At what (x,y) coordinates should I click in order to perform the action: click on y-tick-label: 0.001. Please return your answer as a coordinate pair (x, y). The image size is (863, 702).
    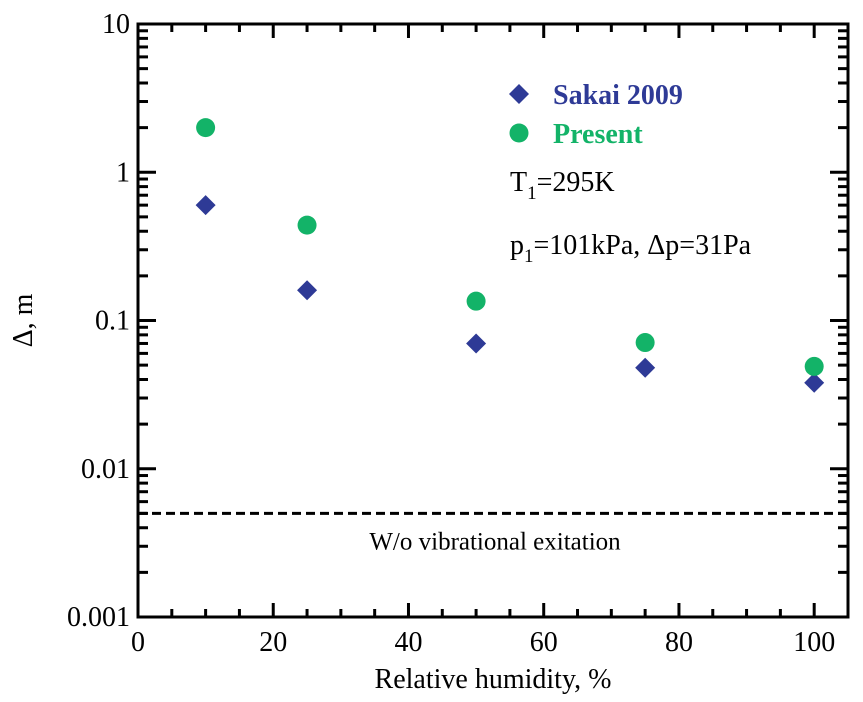
    Looking at the image, I should click on (98, 617).